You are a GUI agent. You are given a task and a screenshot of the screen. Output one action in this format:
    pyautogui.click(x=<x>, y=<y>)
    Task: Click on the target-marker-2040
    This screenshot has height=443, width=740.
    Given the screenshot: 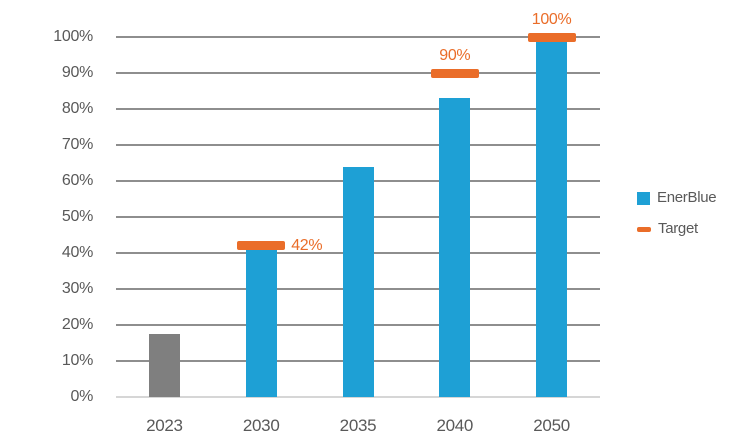 What is the action you would take?
    pyautogui.click(x=454, y=73)
    